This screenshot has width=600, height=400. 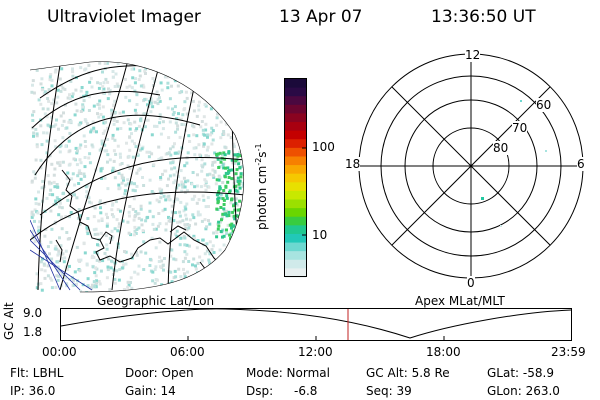 What do you see at coordinates (321, 17) in the screenshot?
I see `date-label: 13 Apr 07` at bounding box center [321, 17].